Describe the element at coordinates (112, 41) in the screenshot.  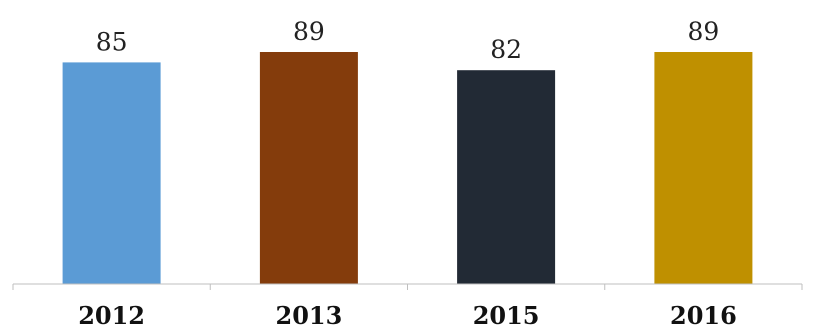
I see `data-label-2012: 85` at that location.